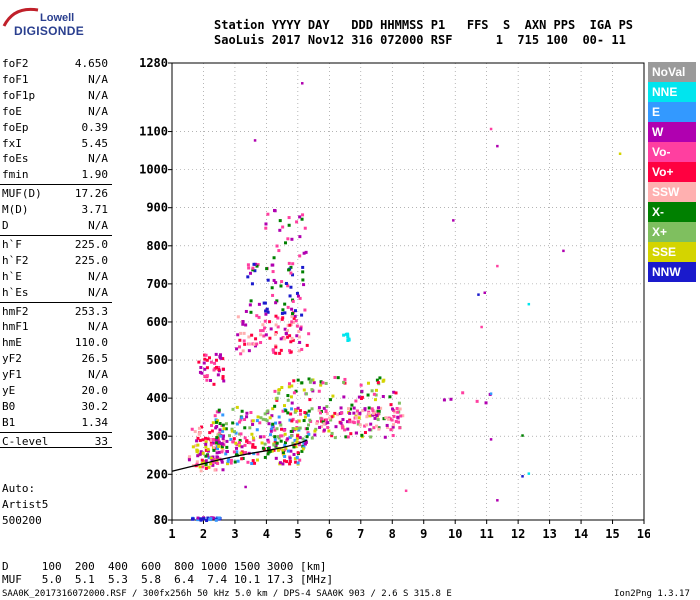 The width and height of the screenshot is (700, 600). I want to click on logo-lowell: Lowell, so click(57, 18).